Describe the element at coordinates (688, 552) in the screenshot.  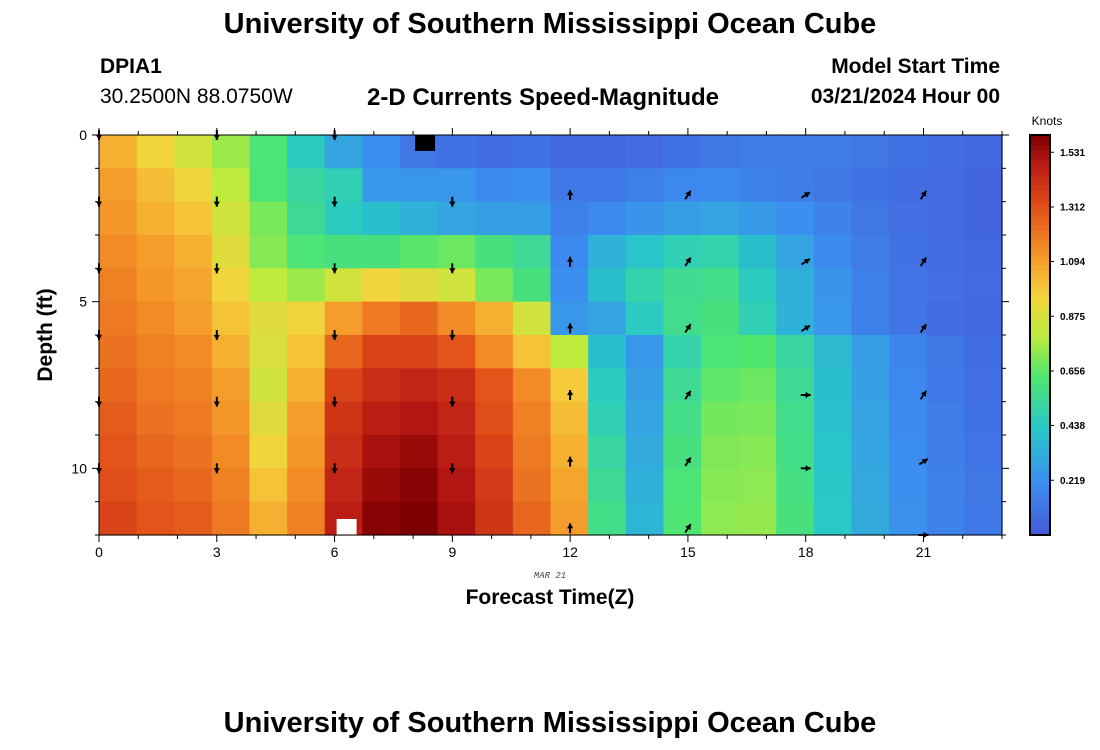
I see `x-tick-label: 15` at that location.